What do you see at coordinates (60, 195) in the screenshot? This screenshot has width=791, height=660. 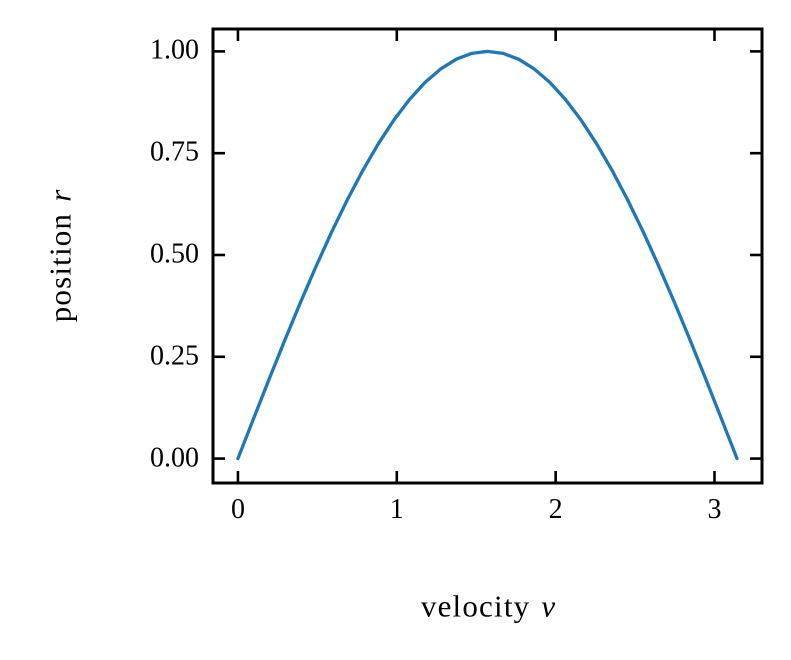 I see `y-axis-label-symbol: r` at bounding box center [60, 195].